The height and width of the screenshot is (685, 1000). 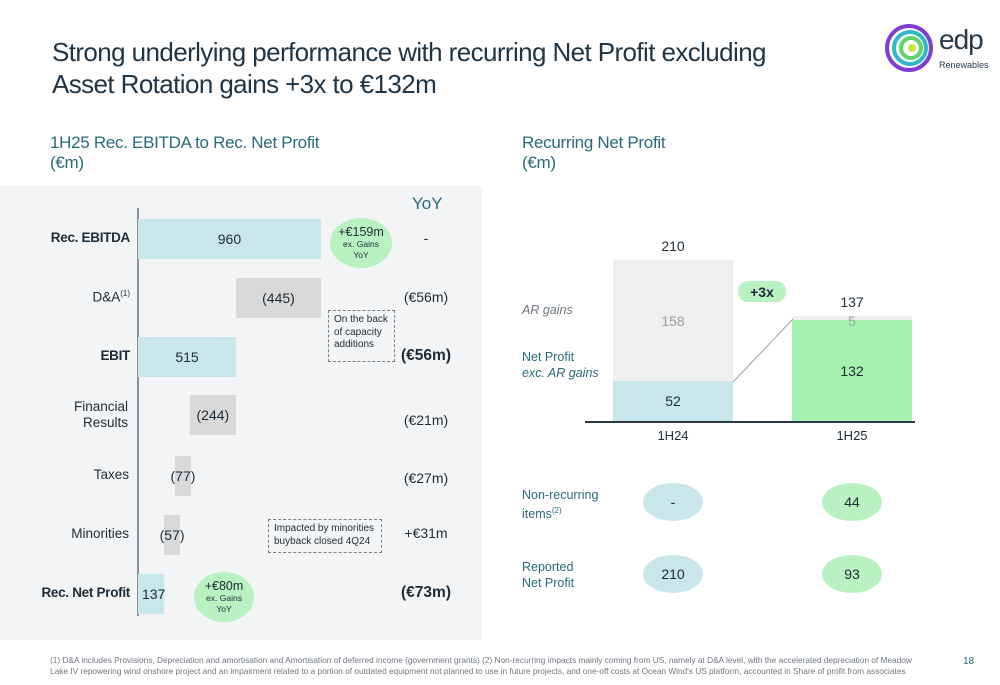 I want to click on legend-net-profit: Net Profit exc. AR gains, so click(x=560, y=365).